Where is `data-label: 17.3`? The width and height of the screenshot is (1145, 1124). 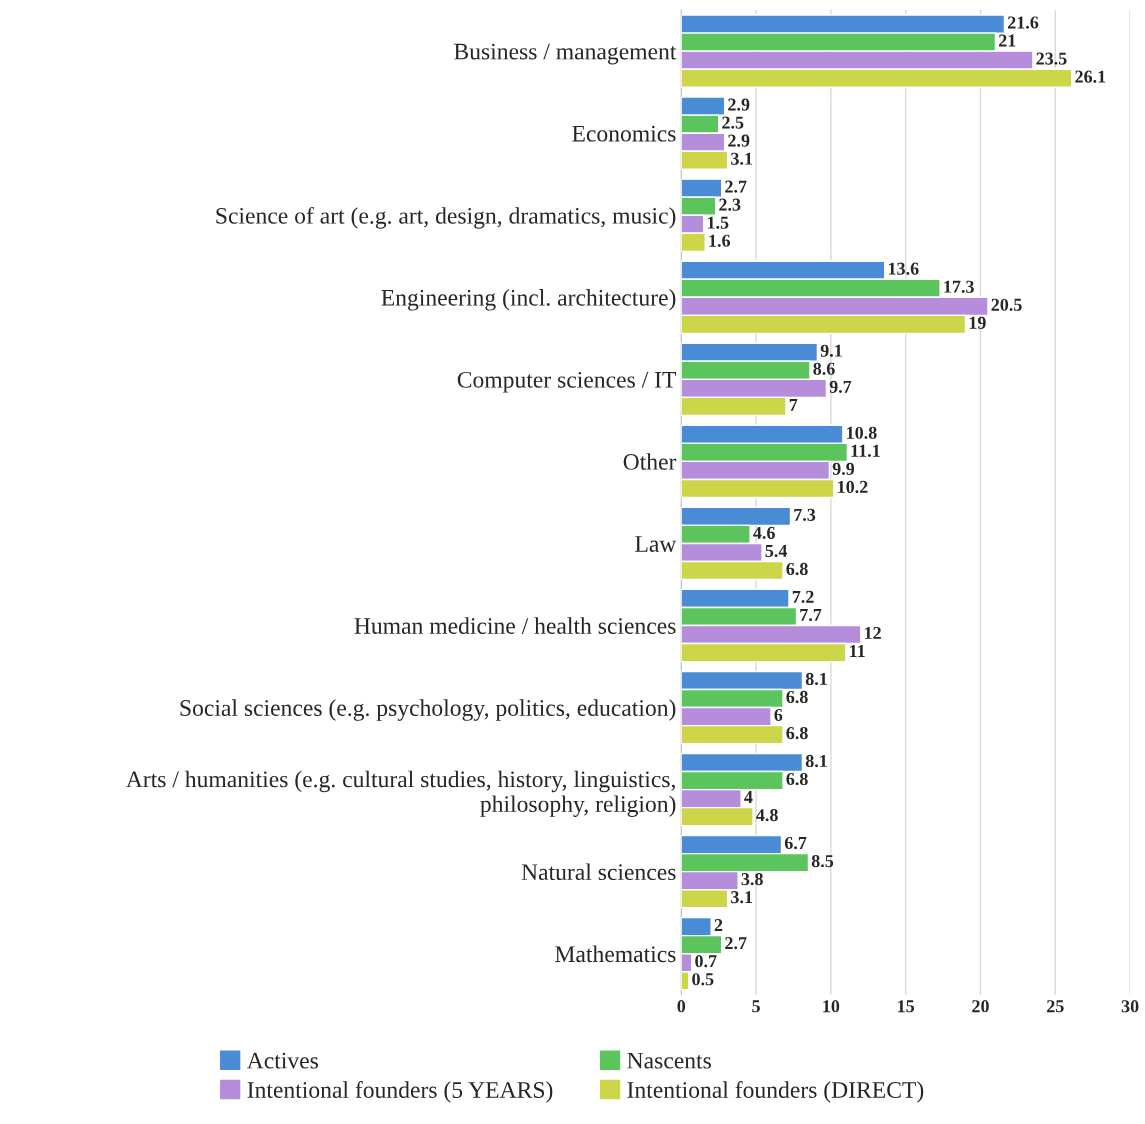 data-label: 17.3 is located at coordinates (959, 286).